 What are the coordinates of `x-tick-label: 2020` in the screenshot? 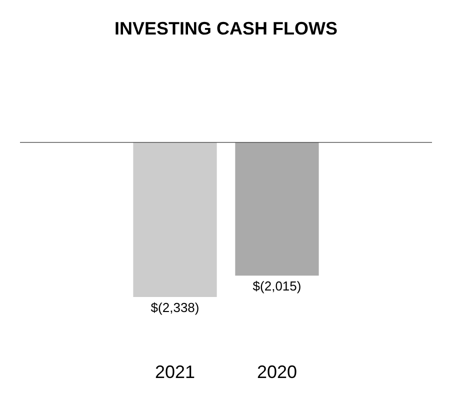 It's located at (277, 372).